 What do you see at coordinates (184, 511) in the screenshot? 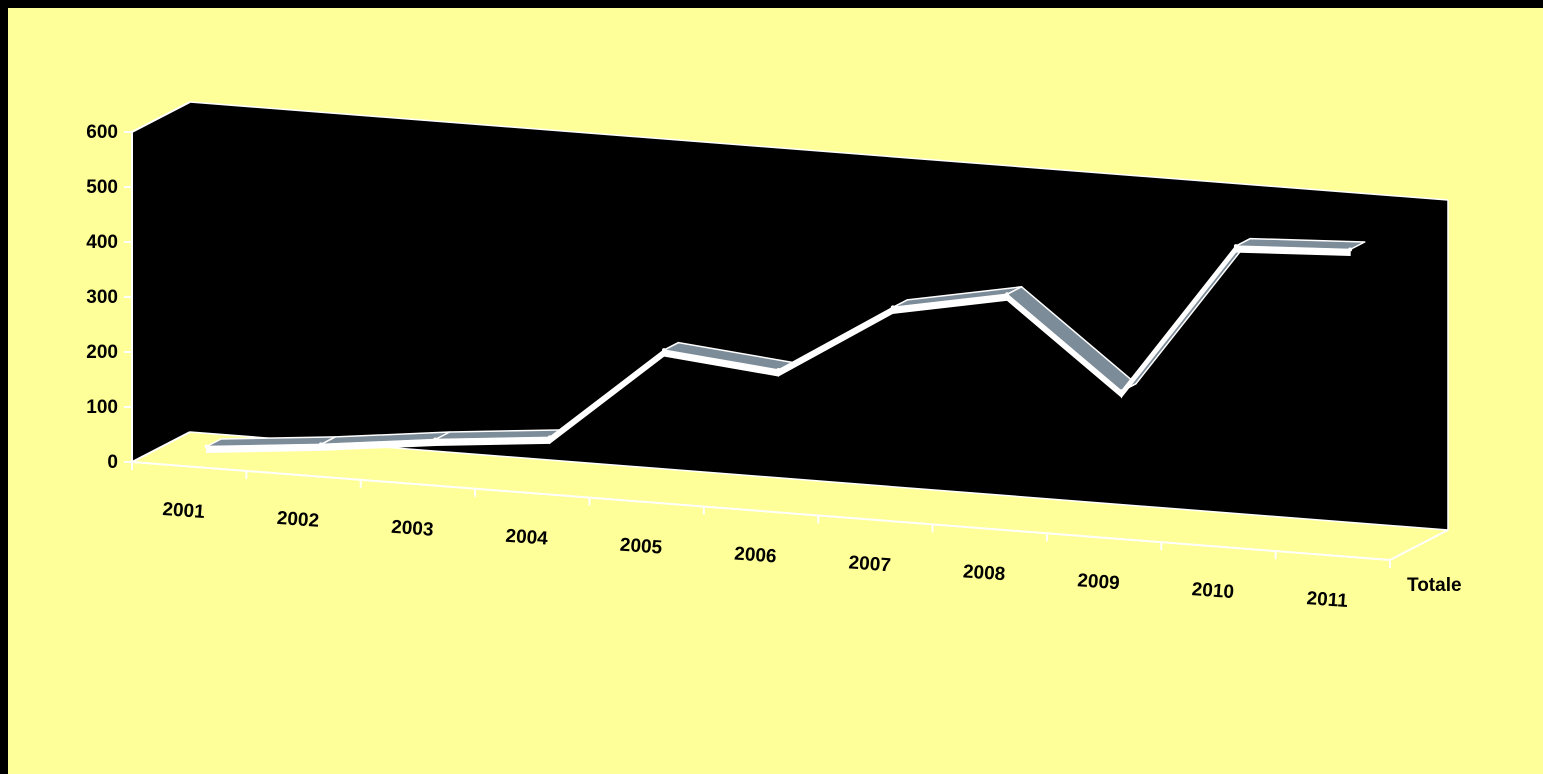
I see `x-tick-label: 2001` at bounding box center [184, 511].